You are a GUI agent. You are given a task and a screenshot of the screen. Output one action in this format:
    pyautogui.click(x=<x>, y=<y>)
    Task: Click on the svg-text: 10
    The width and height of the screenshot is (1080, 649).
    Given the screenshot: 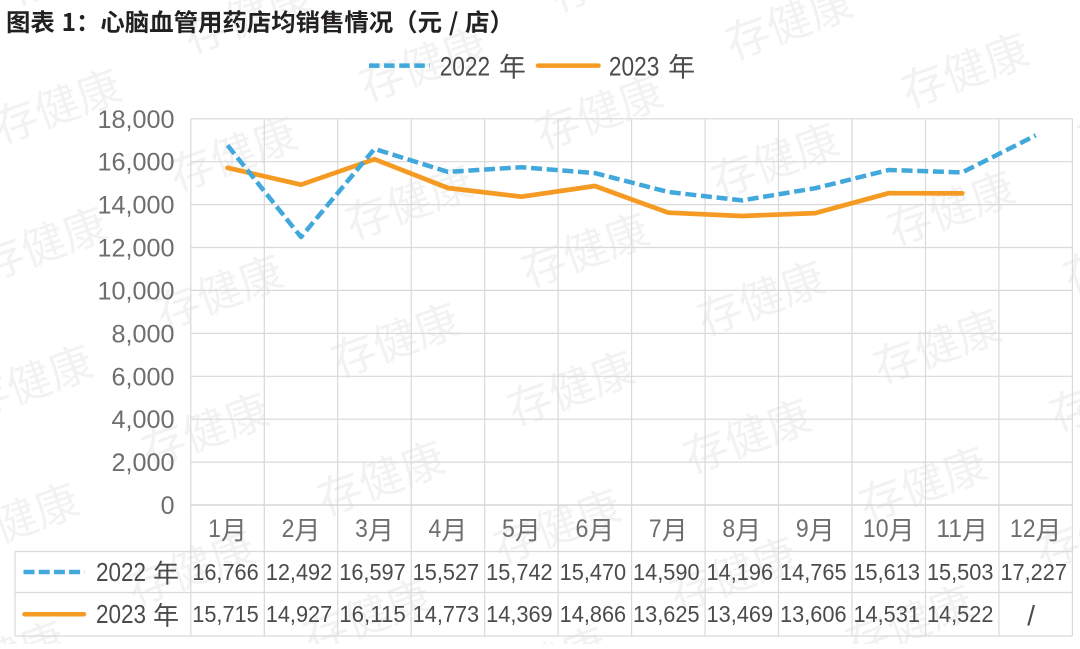 What is the action you would take?
    pyautogui.click(x=876, y=529)
    